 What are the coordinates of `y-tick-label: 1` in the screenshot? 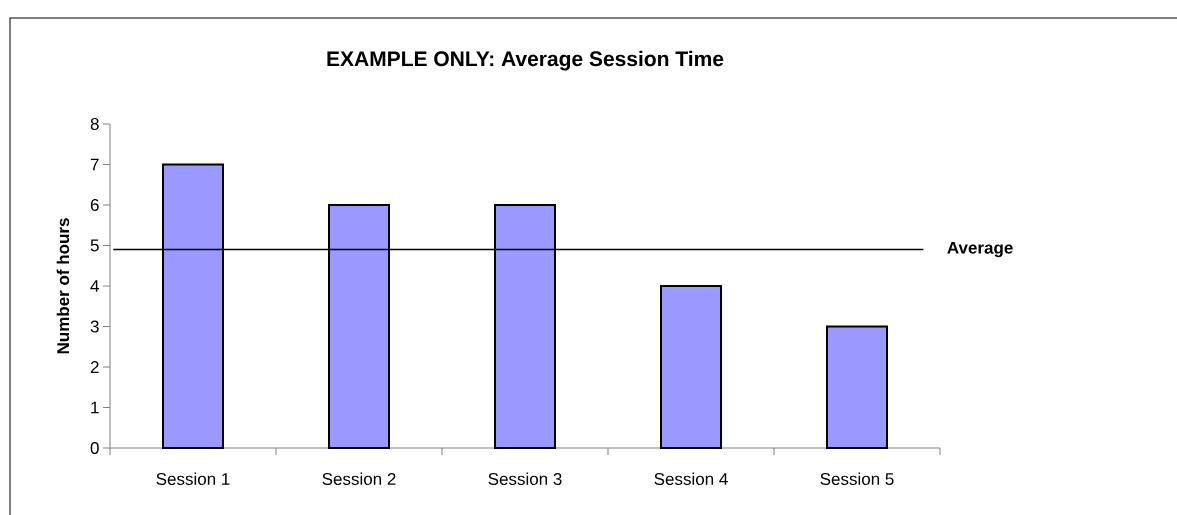 It's located at (95, 407).